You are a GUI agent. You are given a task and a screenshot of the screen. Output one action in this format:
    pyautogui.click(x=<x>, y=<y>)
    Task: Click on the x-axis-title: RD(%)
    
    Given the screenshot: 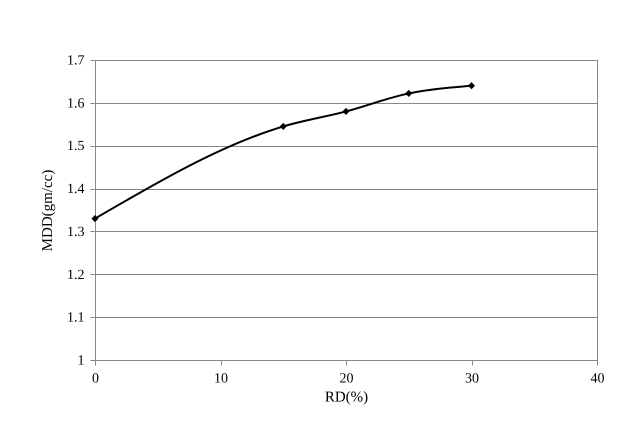 What is the action you would take?
    pyautogui.click(x=346, y=398)
    